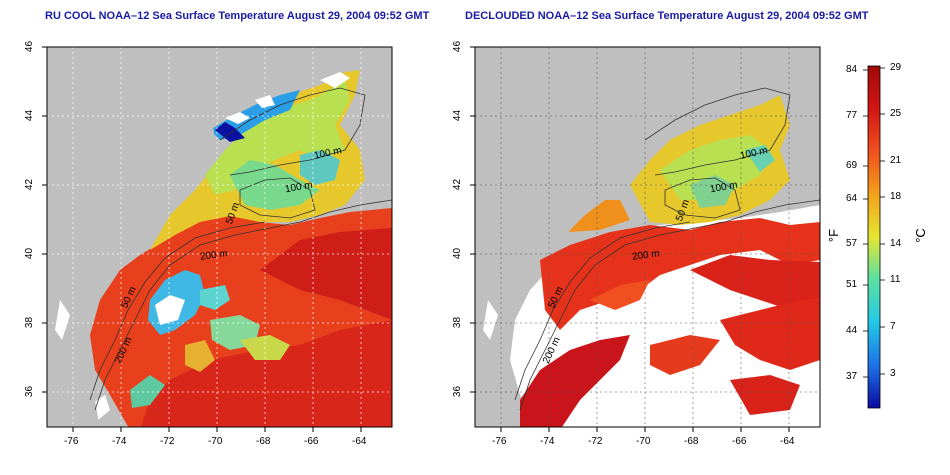  What do you see at coordinates (852, 198) in the screenshot?
I see `colorbar-f-label: 64` at bounding box center [852, 198].